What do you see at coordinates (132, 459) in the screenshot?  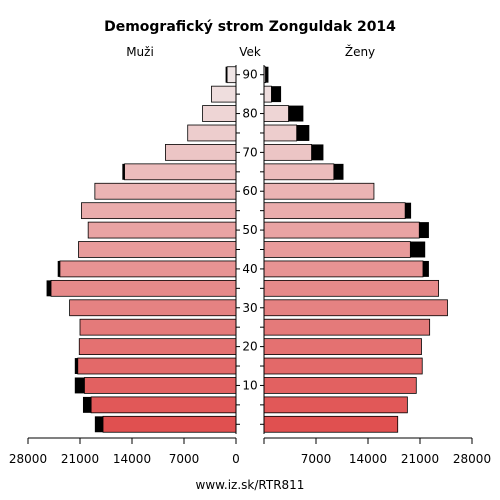 I see `x-tick-label-left: 14000` at bounding box center [132, 459].